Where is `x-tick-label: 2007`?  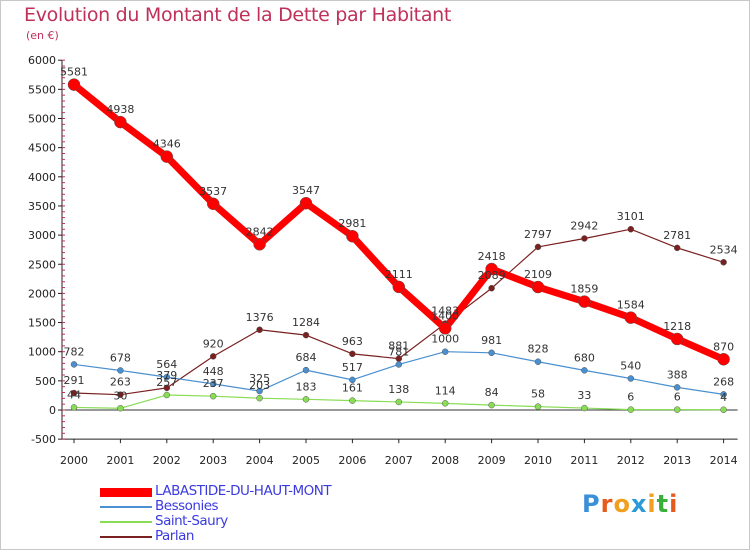 x-tick-label: 2007 is located at coordinates (399, 460).